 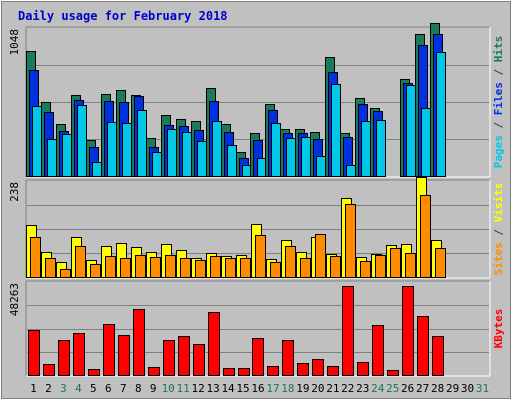 What do you see at coordinates (317, 388) in the screenshot?
I see `x-tick-label-day-20: 20` at bounding box center [317, 388].